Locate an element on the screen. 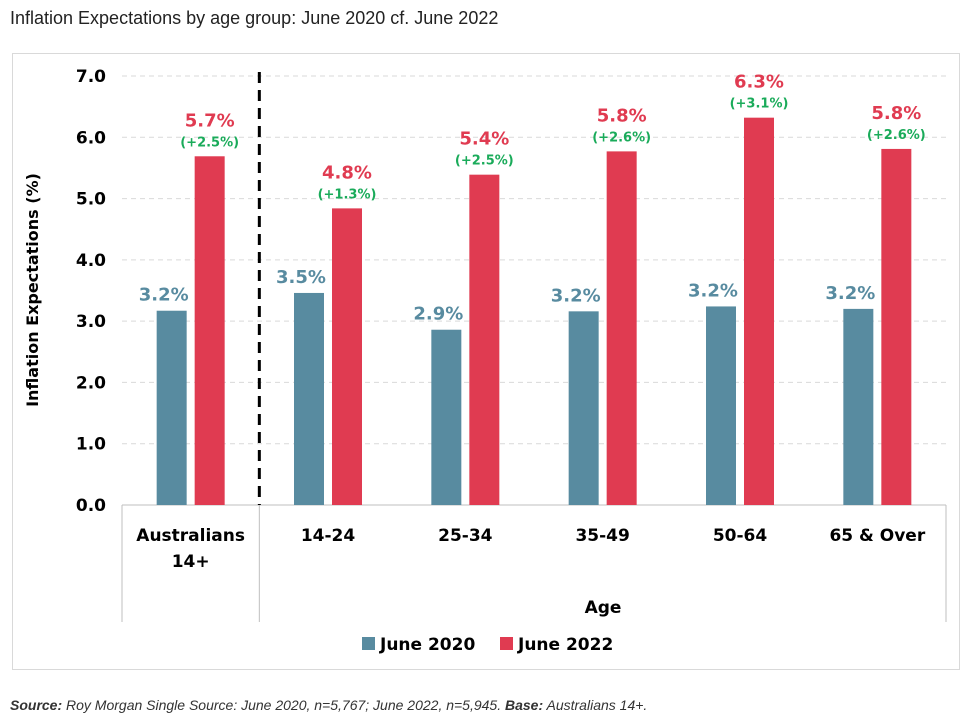  y-tick-label: 7.0 is located at coordinates (91, 77).